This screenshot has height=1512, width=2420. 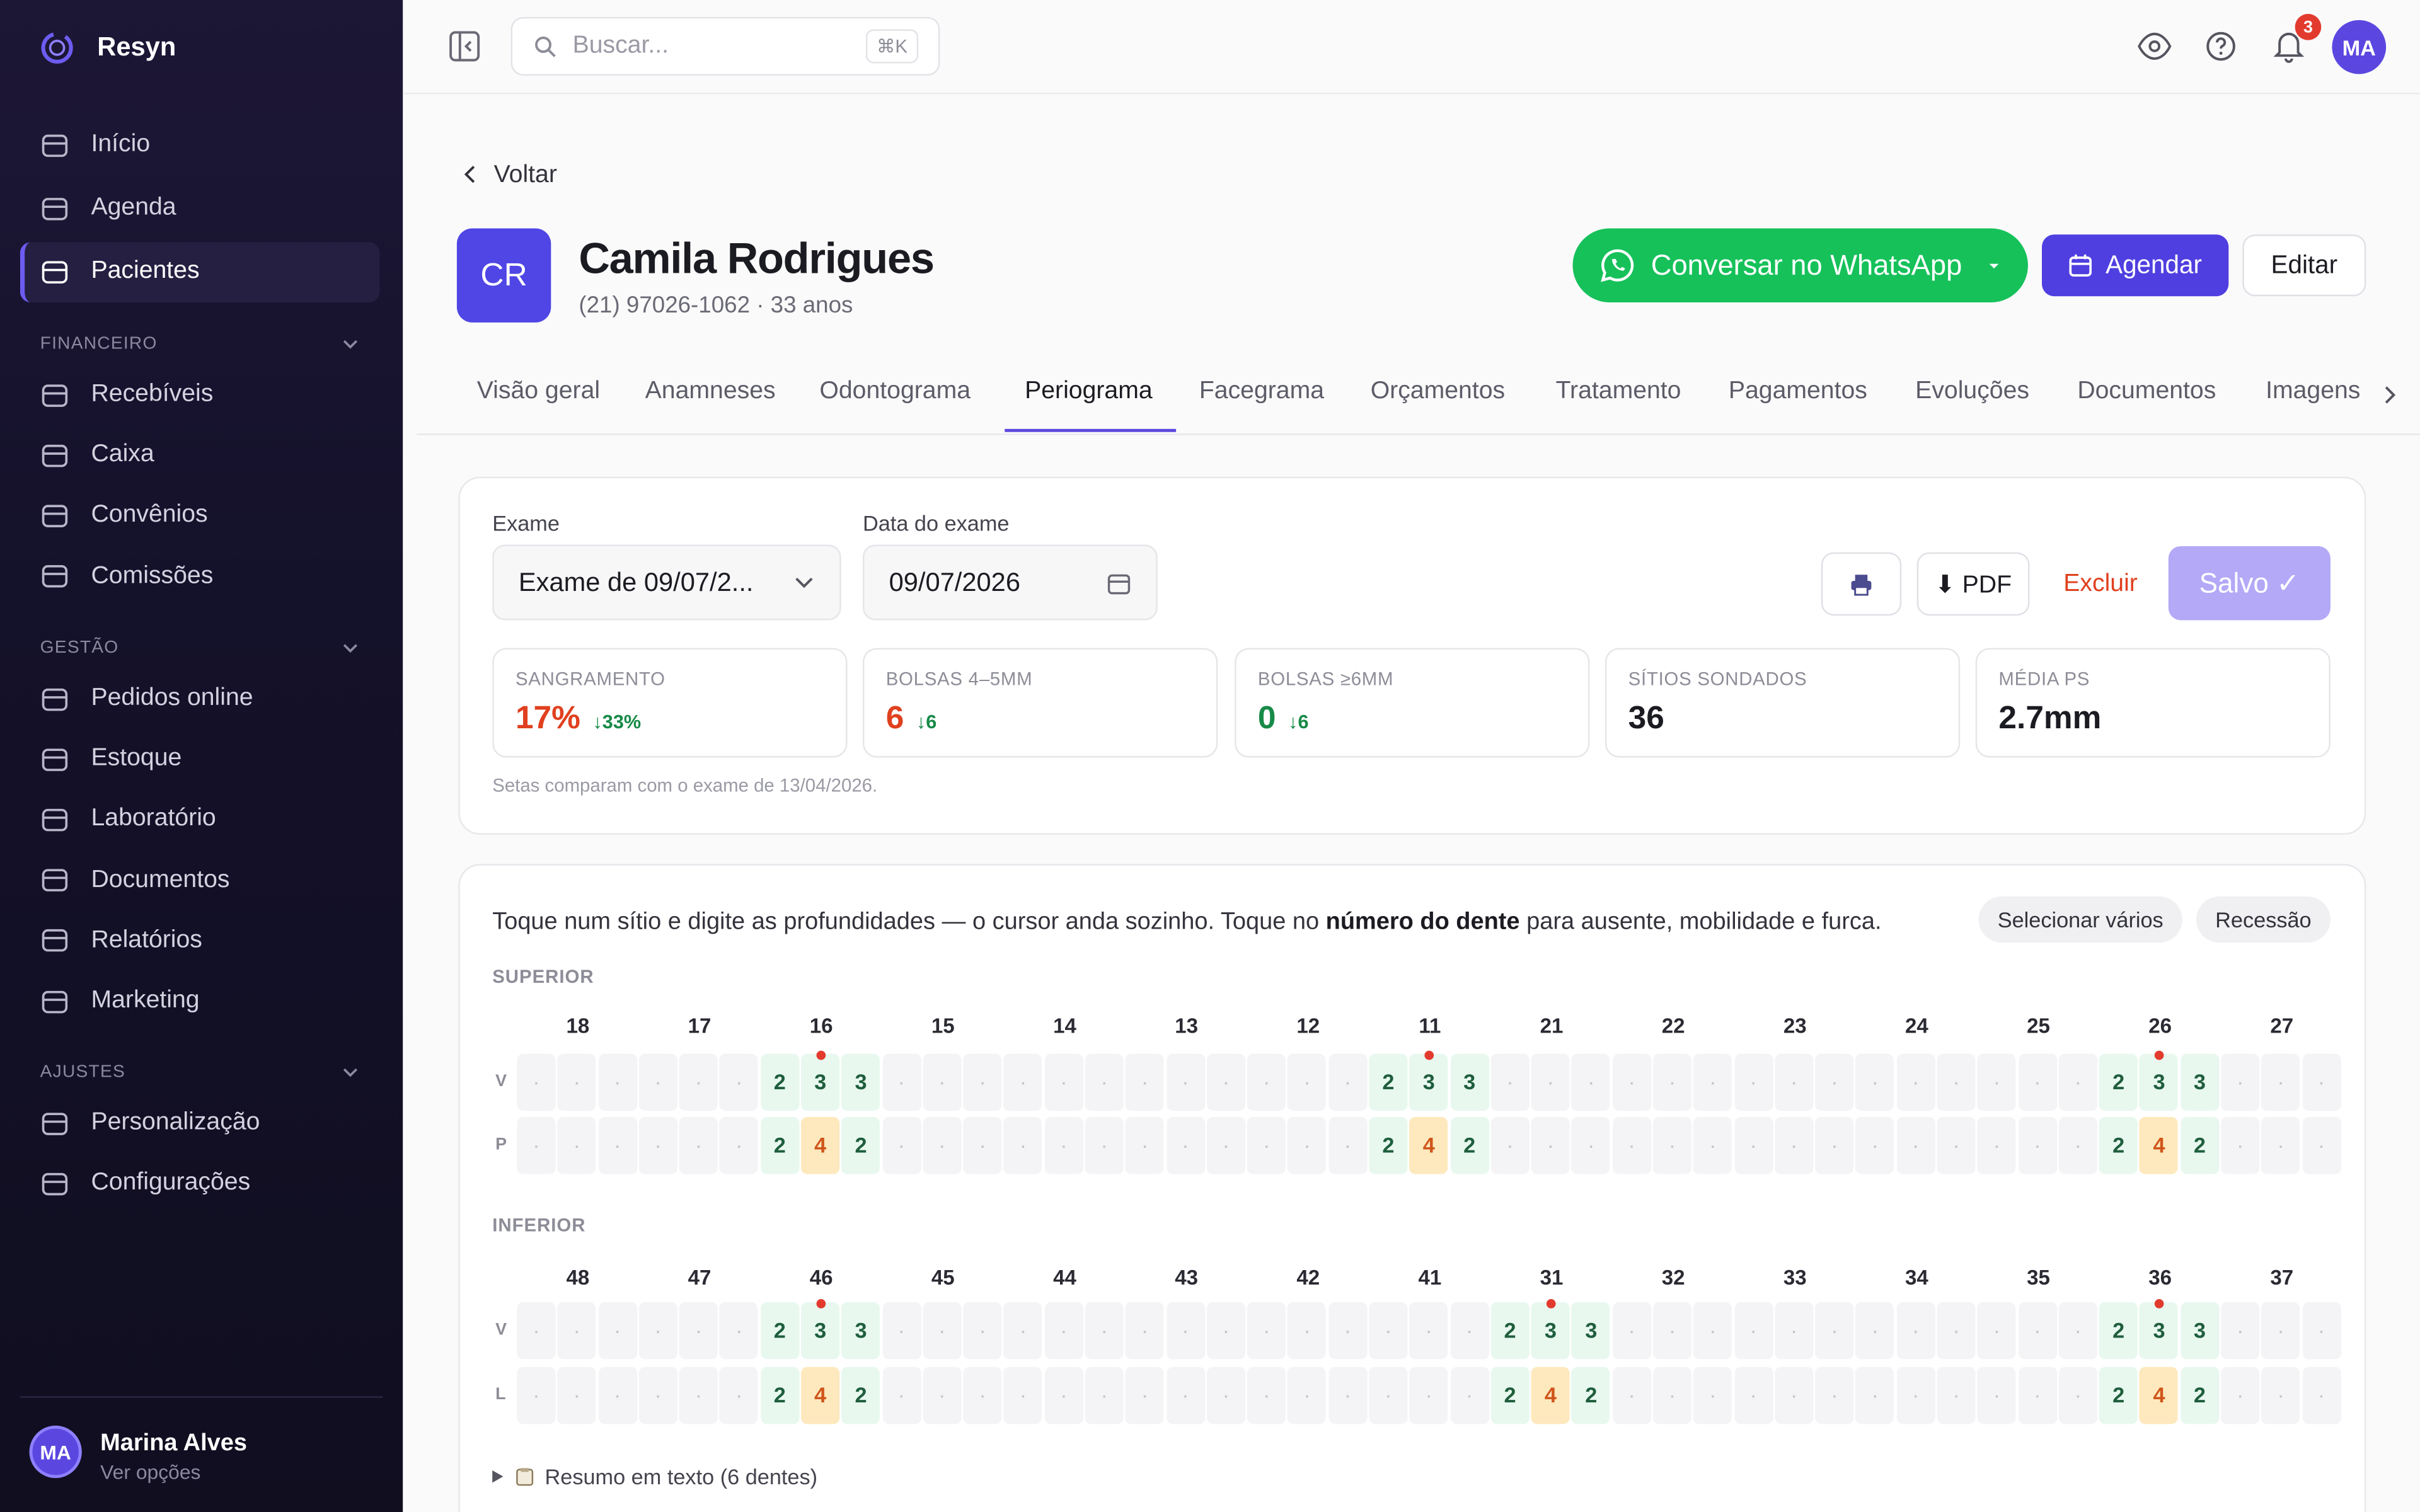 I want to click on nav-item: Início, so click(x=95, y=145).